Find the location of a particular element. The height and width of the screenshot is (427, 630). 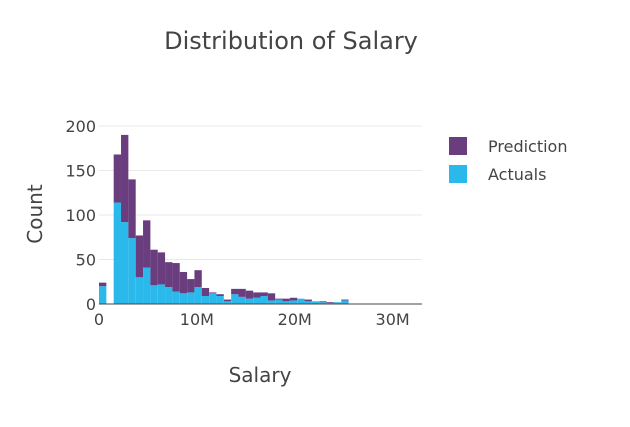

x-tick-label: 30M is located at coordinates (393, 319).